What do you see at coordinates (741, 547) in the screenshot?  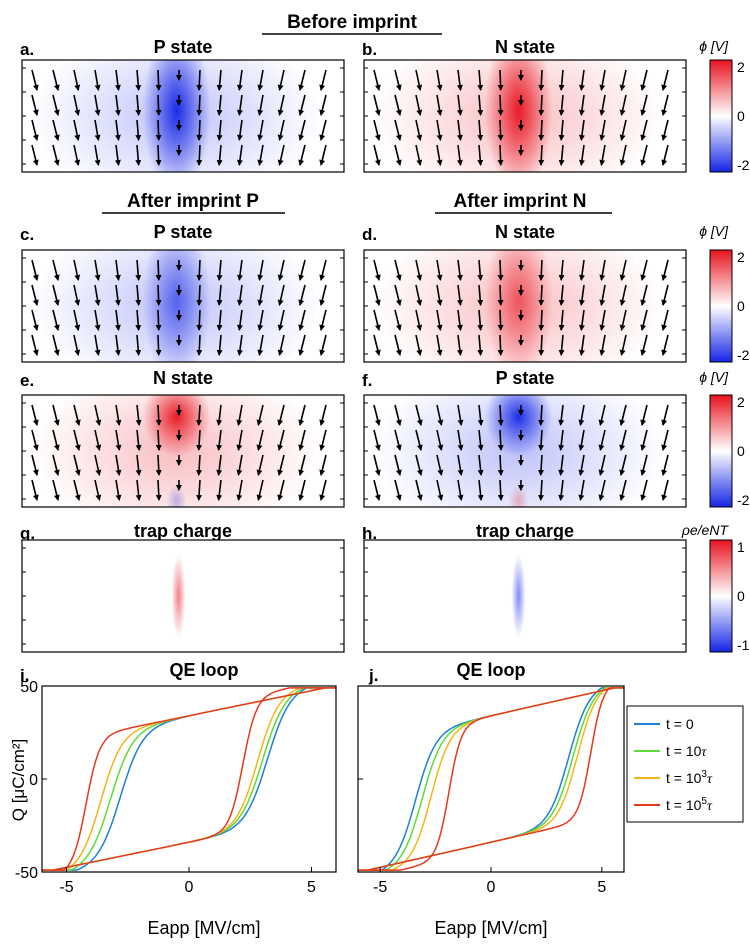 I see `colorbar-tick-label: 1` at bounding box center [741, 547].